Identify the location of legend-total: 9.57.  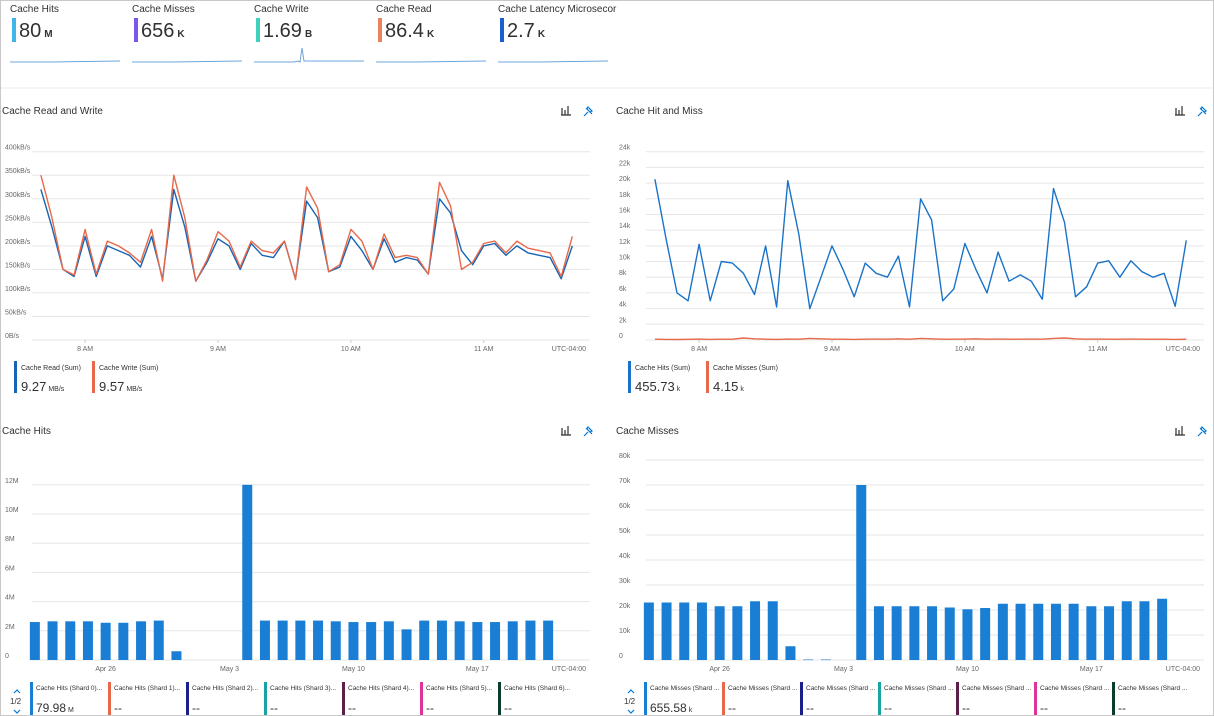
(111, 386).